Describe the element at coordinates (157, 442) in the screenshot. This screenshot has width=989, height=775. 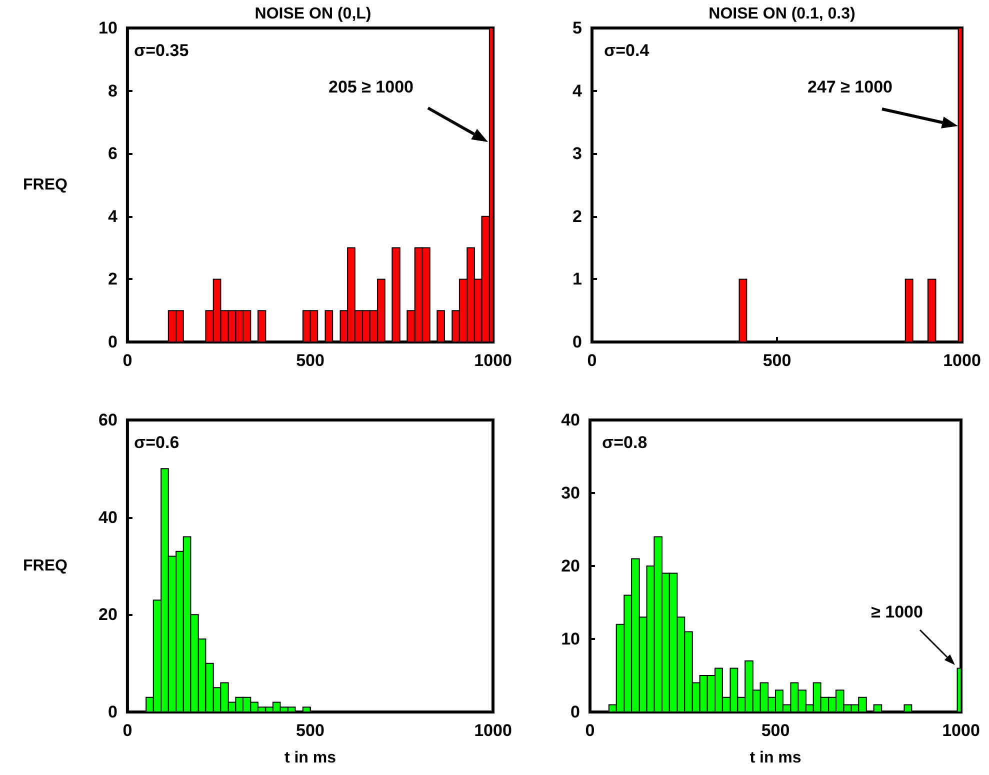
I see `annotation: σ=0.6` at that location.